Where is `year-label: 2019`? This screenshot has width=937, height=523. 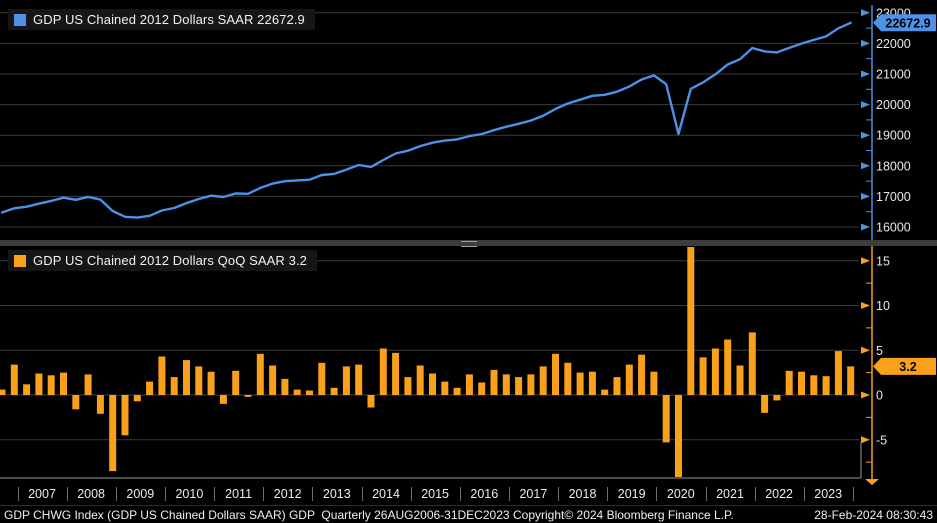
year-label: 2019 is located at coordinates (631, 494).